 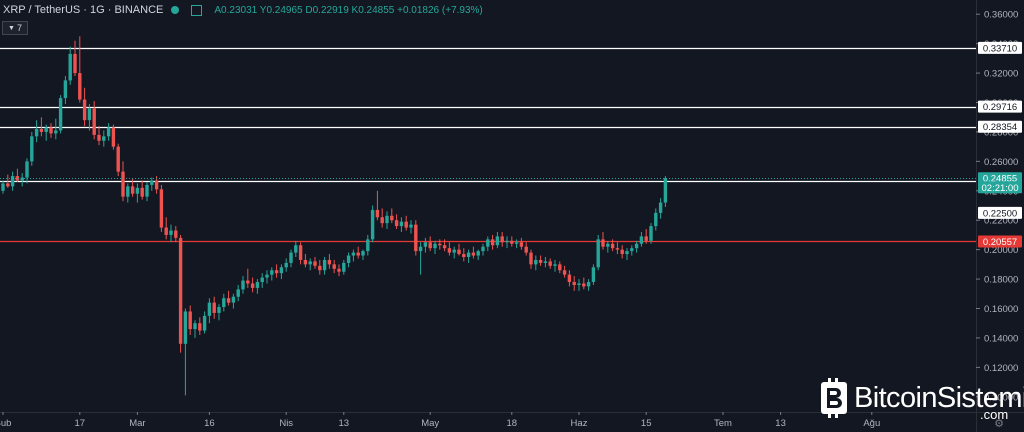 I want to click on symbol-title: XRP / TetherUS · 1G · BINANCE, so click(x=83, y=10).